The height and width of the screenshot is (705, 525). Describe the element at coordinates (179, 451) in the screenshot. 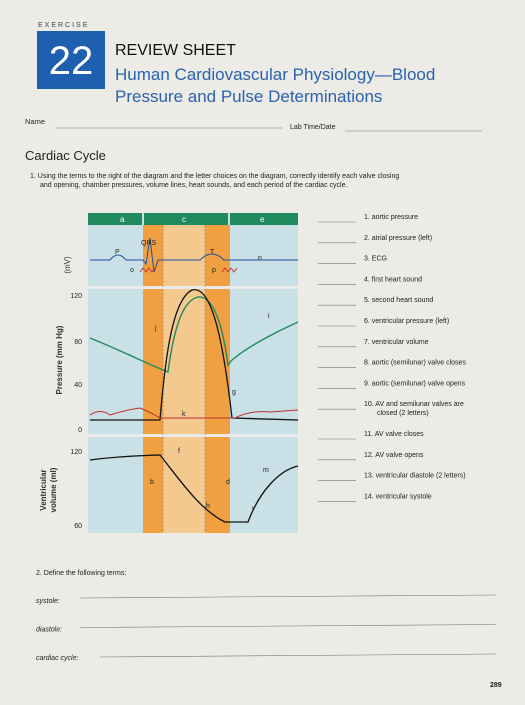

I see `diagram-letter: f` at that location.